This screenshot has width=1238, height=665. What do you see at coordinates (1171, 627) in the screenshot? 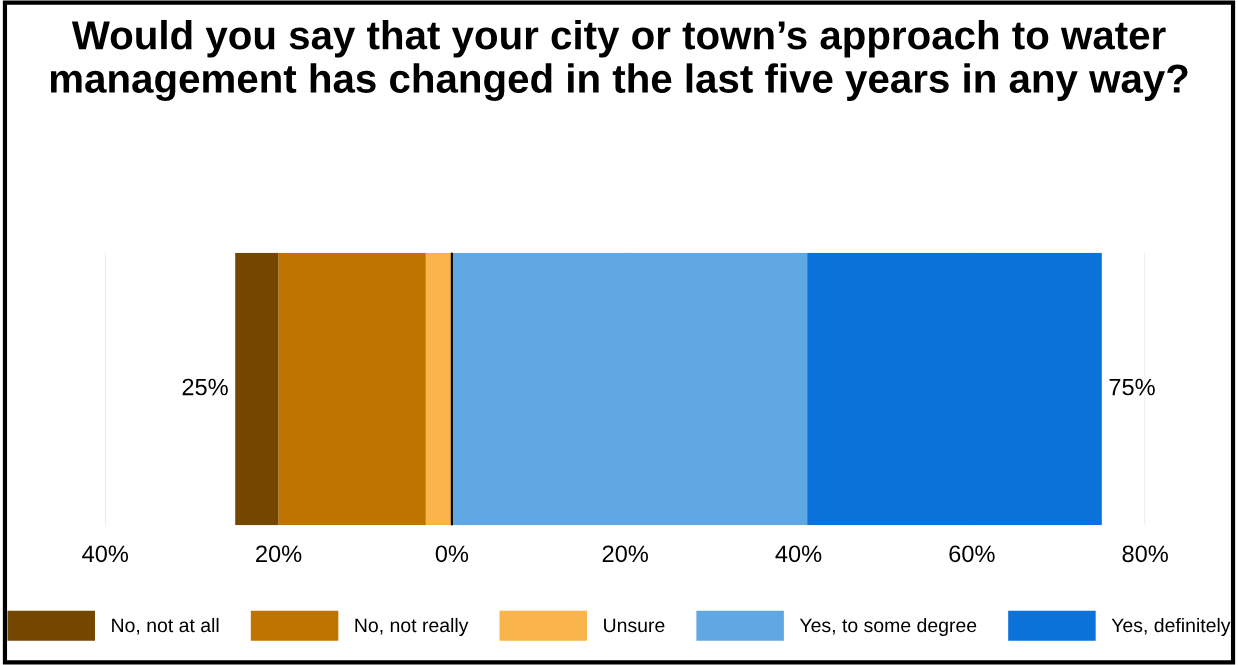
I see `legend-label: Yes, definitely` at bounding box center [1171, 627].